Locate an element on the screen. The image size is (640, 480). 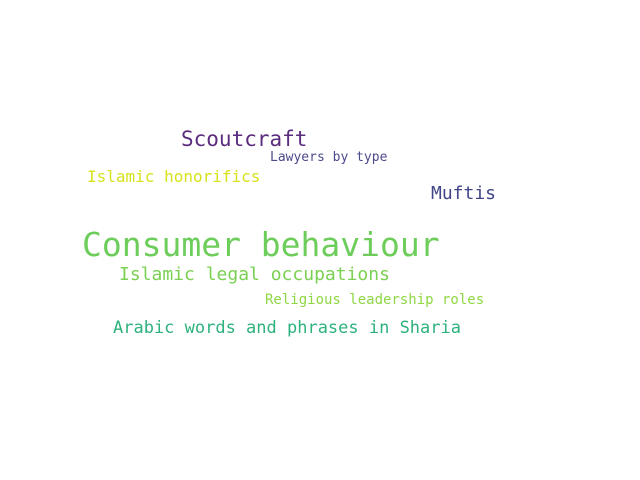
word-scoutcraft: Scoutcraft is located at coordinates (244, 139).